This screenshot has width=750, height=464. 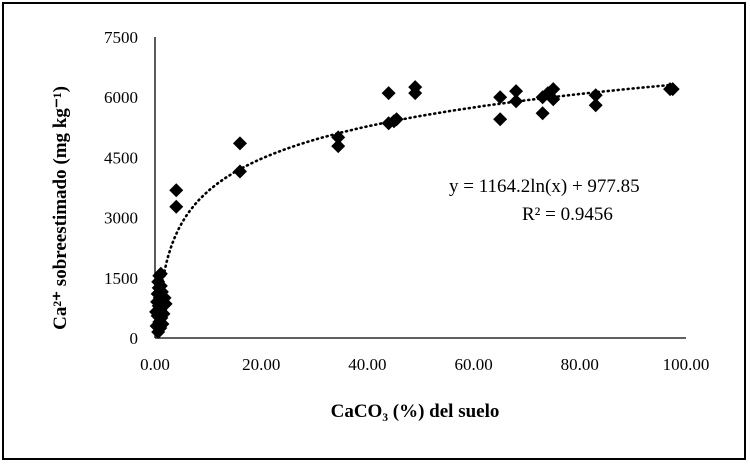 What do you see at coordinates (686, 364) in the screenshot?
I see `x-tick-label: 100.00` at bounding box center [686, 364].